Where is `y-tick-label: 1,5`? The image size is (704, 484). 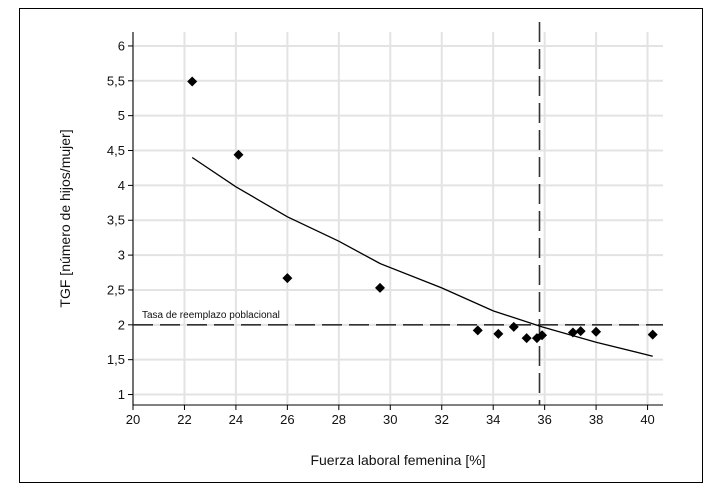 y-tick-label: 1,5 is located at coordinates (116, 359).